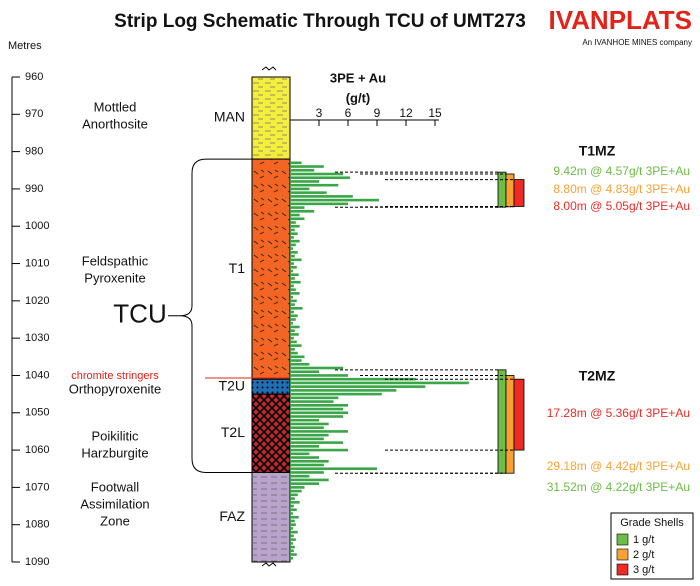  Describe the element at coordinates (139, 314) in the screenshot. I see `tcu-label: TCU` at that location.